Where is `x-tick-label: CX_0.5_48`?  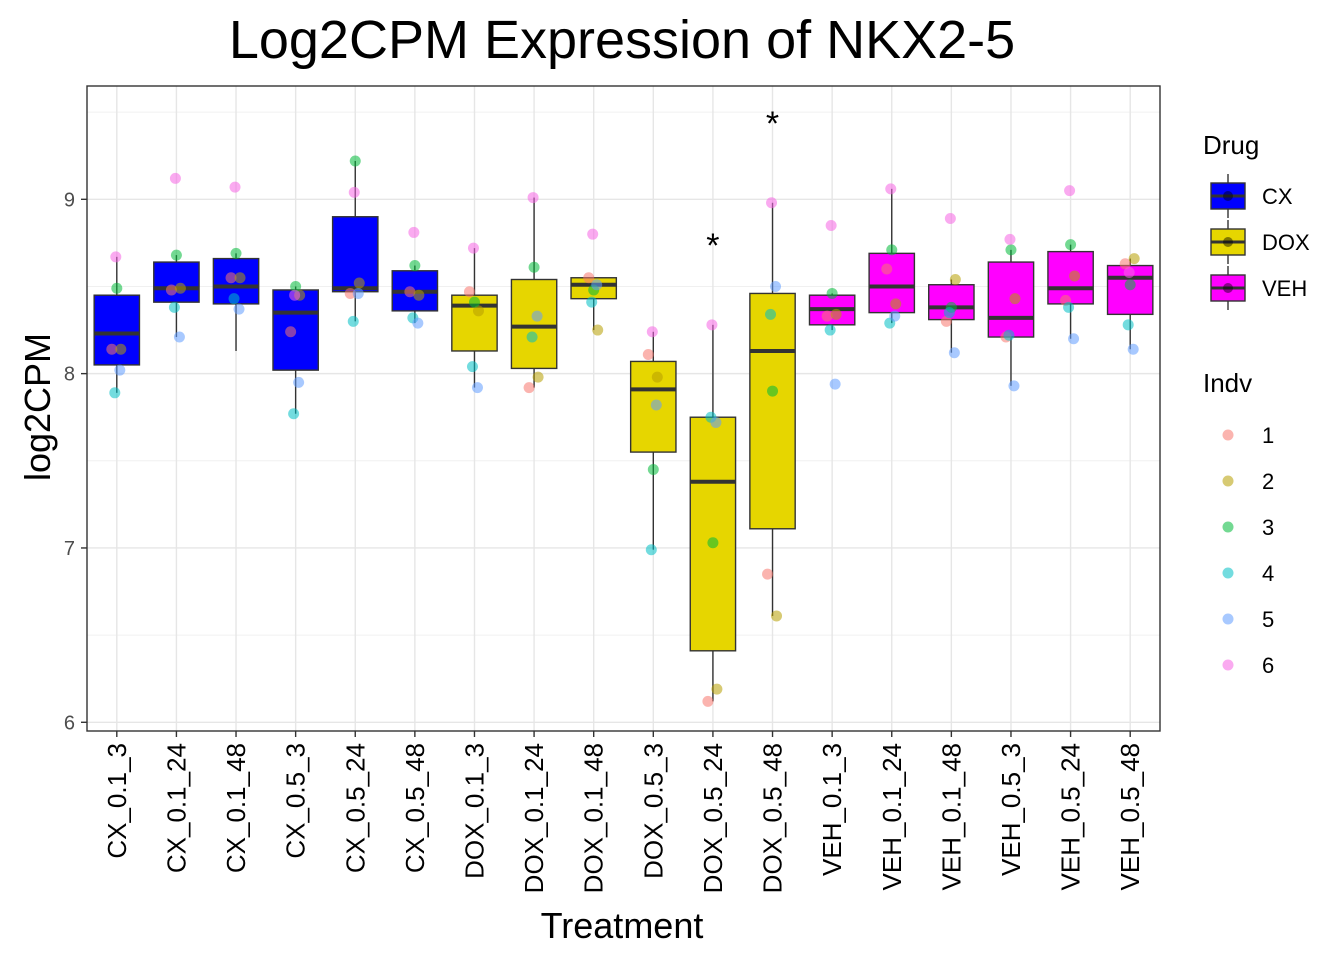 x-tick-label: CX_0.5_48 is located at coordinates (415, 808).